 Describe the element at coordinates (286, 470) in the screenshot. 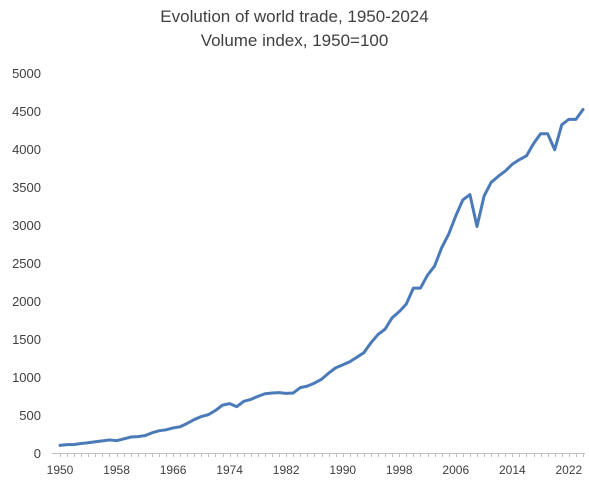

I see `x-tick-label: 1982` at that location.